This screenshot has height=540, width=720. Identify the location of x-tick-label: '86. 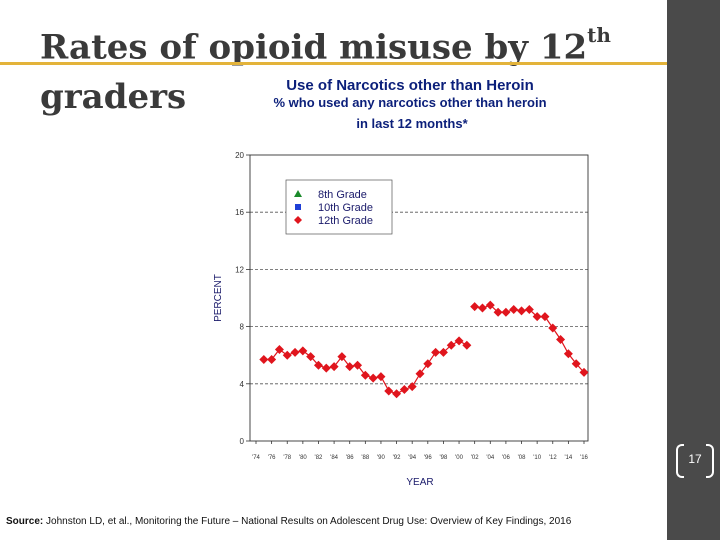
(350, 458).